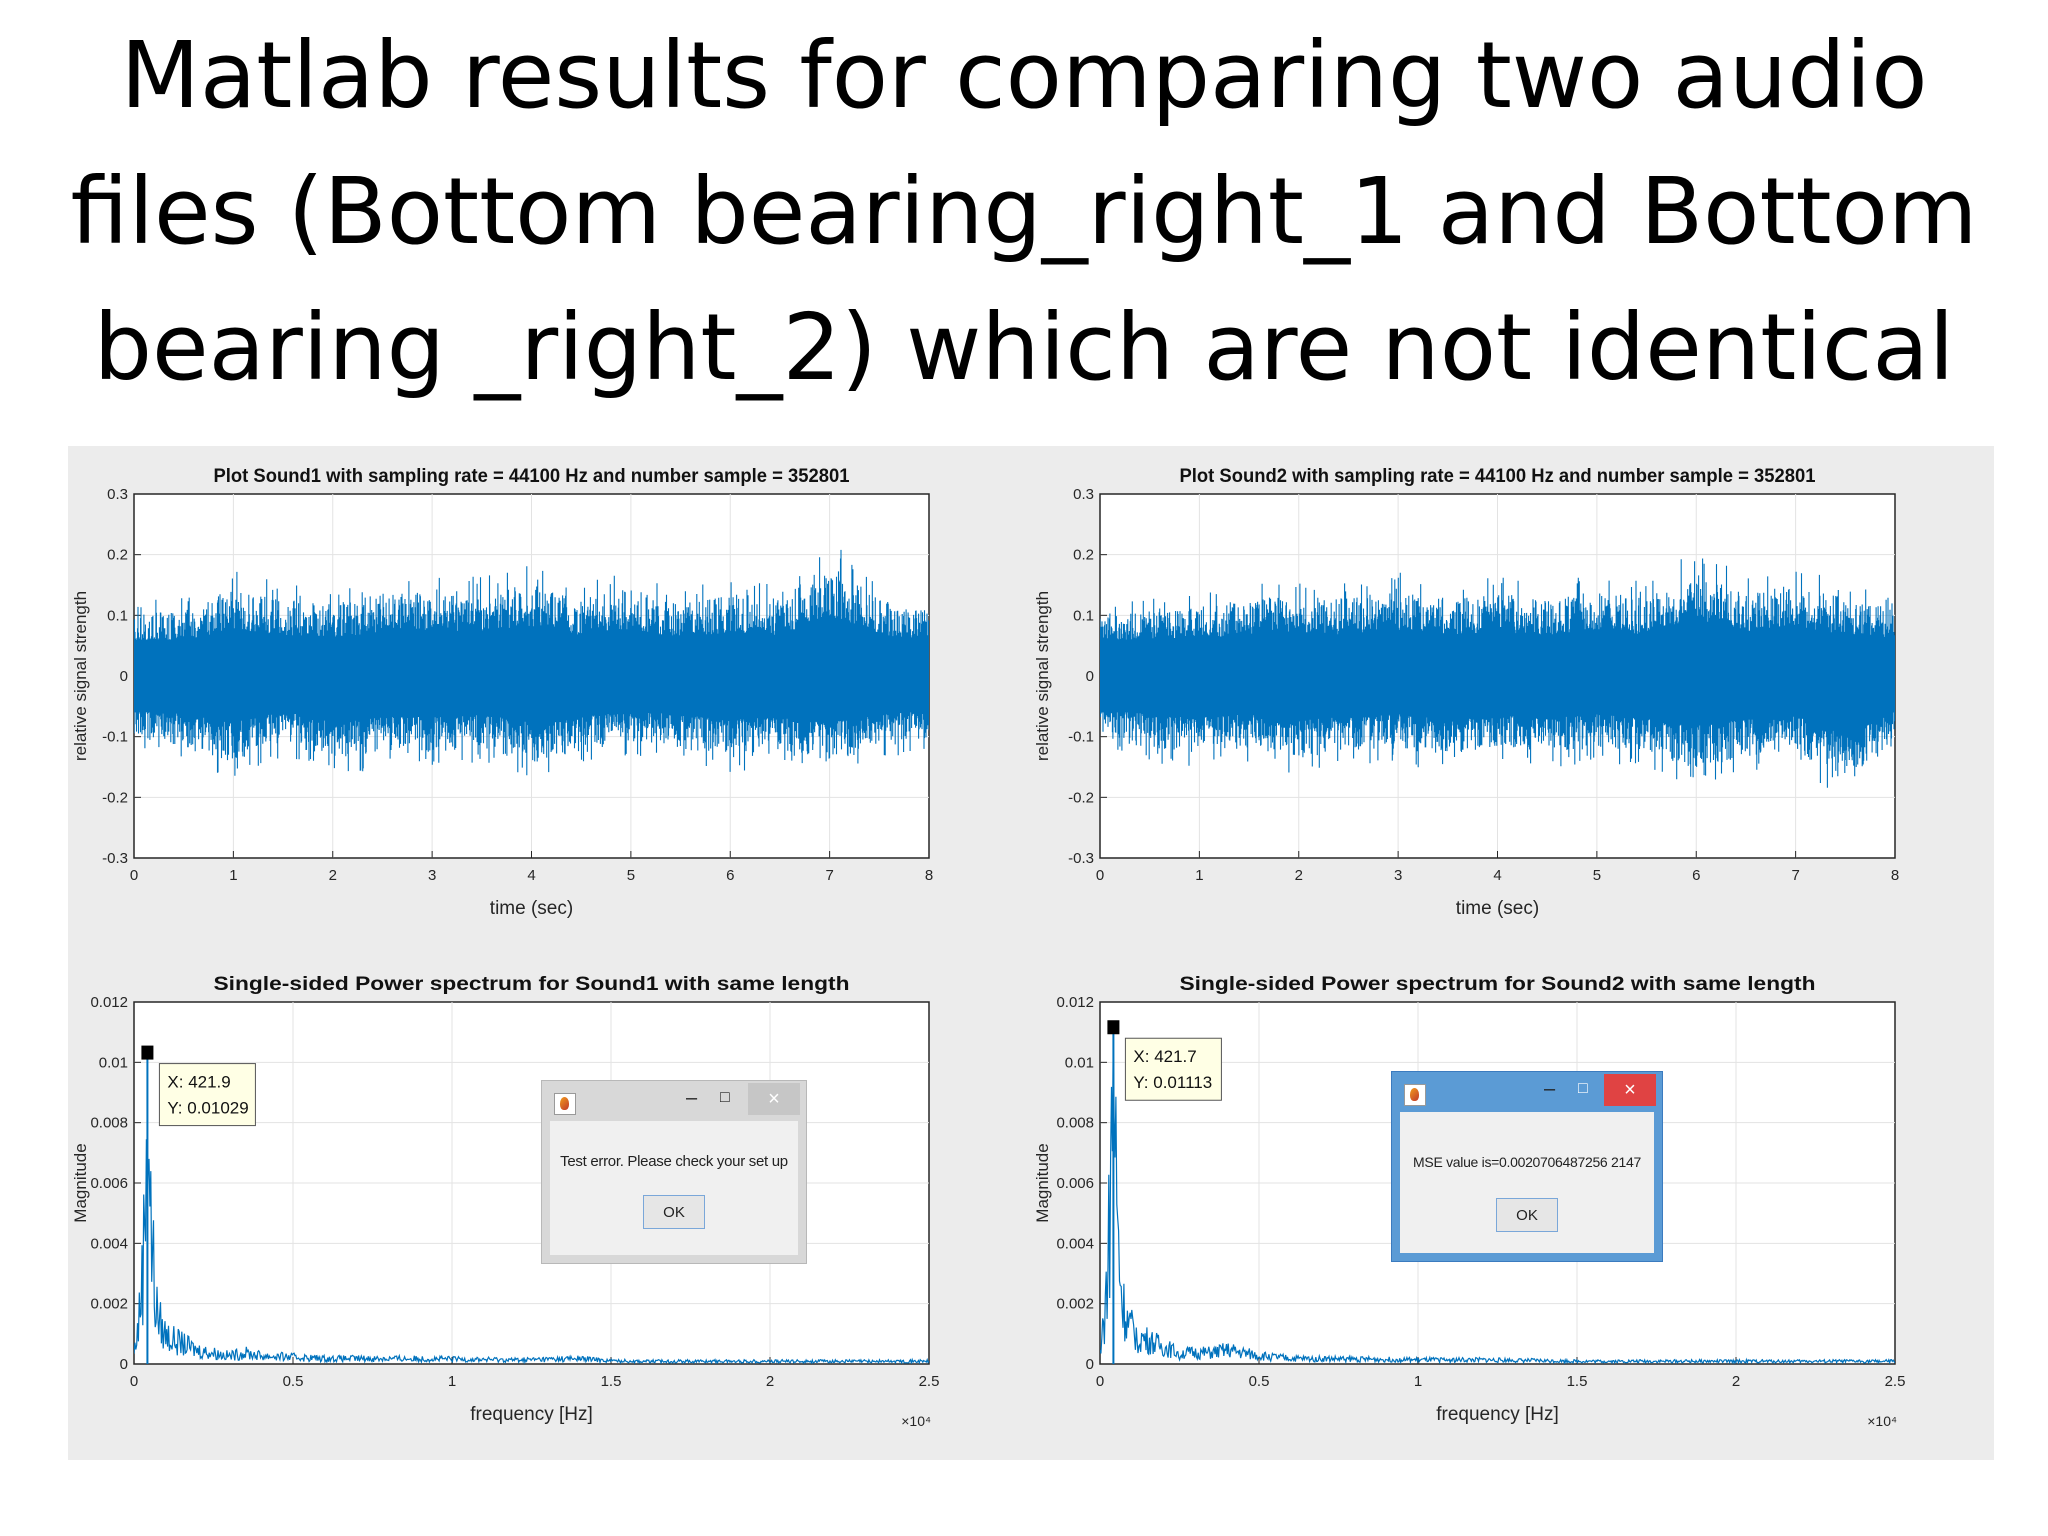  I want to click on x-tick-label: 4, so click(531, 875).